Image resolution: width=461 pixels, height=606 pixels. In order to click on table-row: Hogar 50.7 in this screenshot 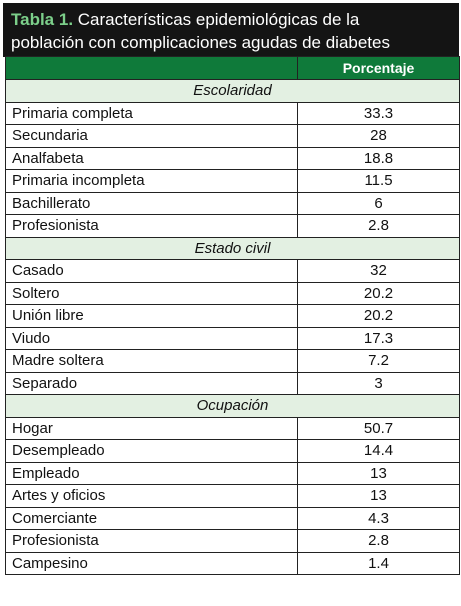, I will do `click(232, 428)`.